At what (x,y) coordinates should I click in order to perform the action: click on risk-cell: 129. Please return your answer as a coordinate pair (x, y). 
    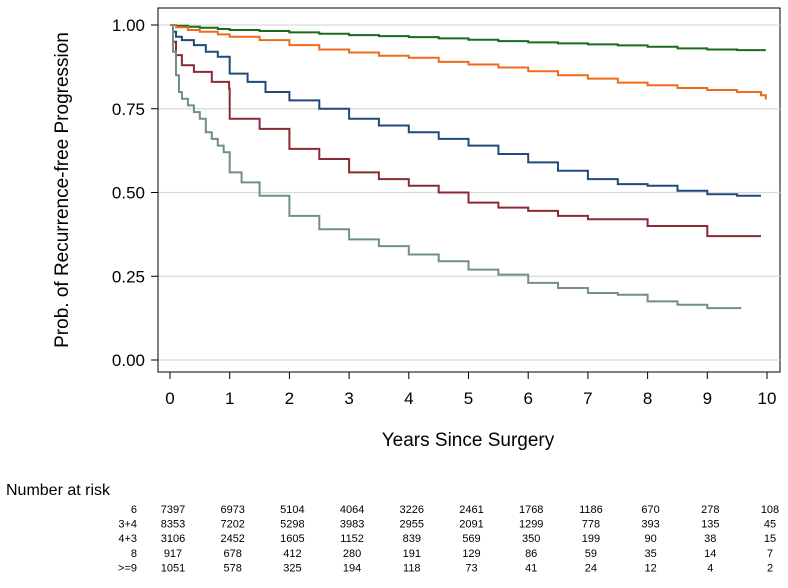
    Looking at the image, I should click on (471, 554).